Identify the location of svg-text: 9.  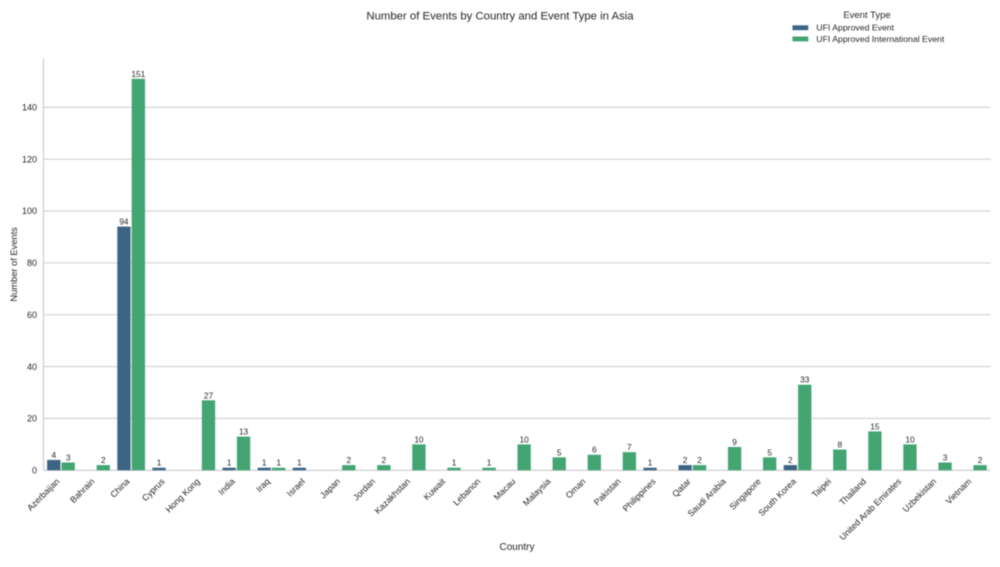
(734, 442).